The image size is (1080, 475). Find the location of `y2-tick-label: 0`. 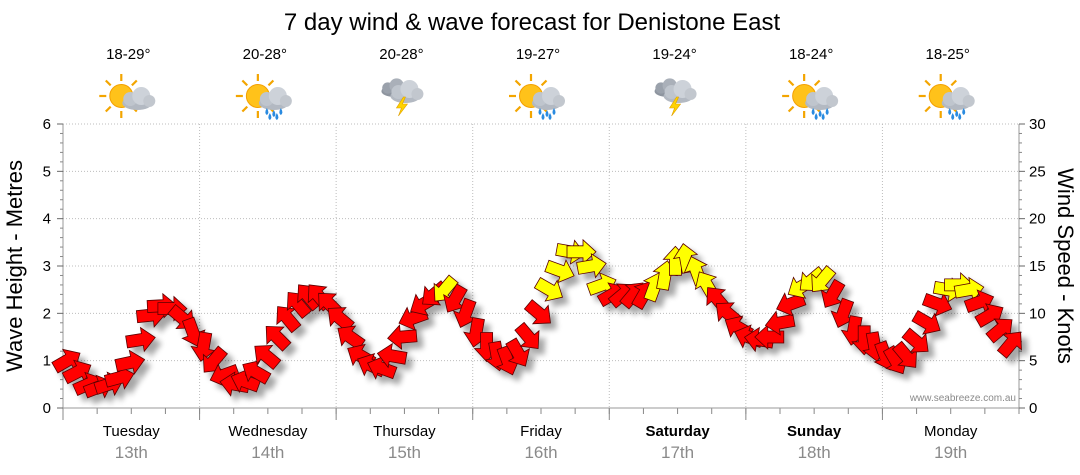

y2-tick-label: 0 is located at coordinates (1033, 408).